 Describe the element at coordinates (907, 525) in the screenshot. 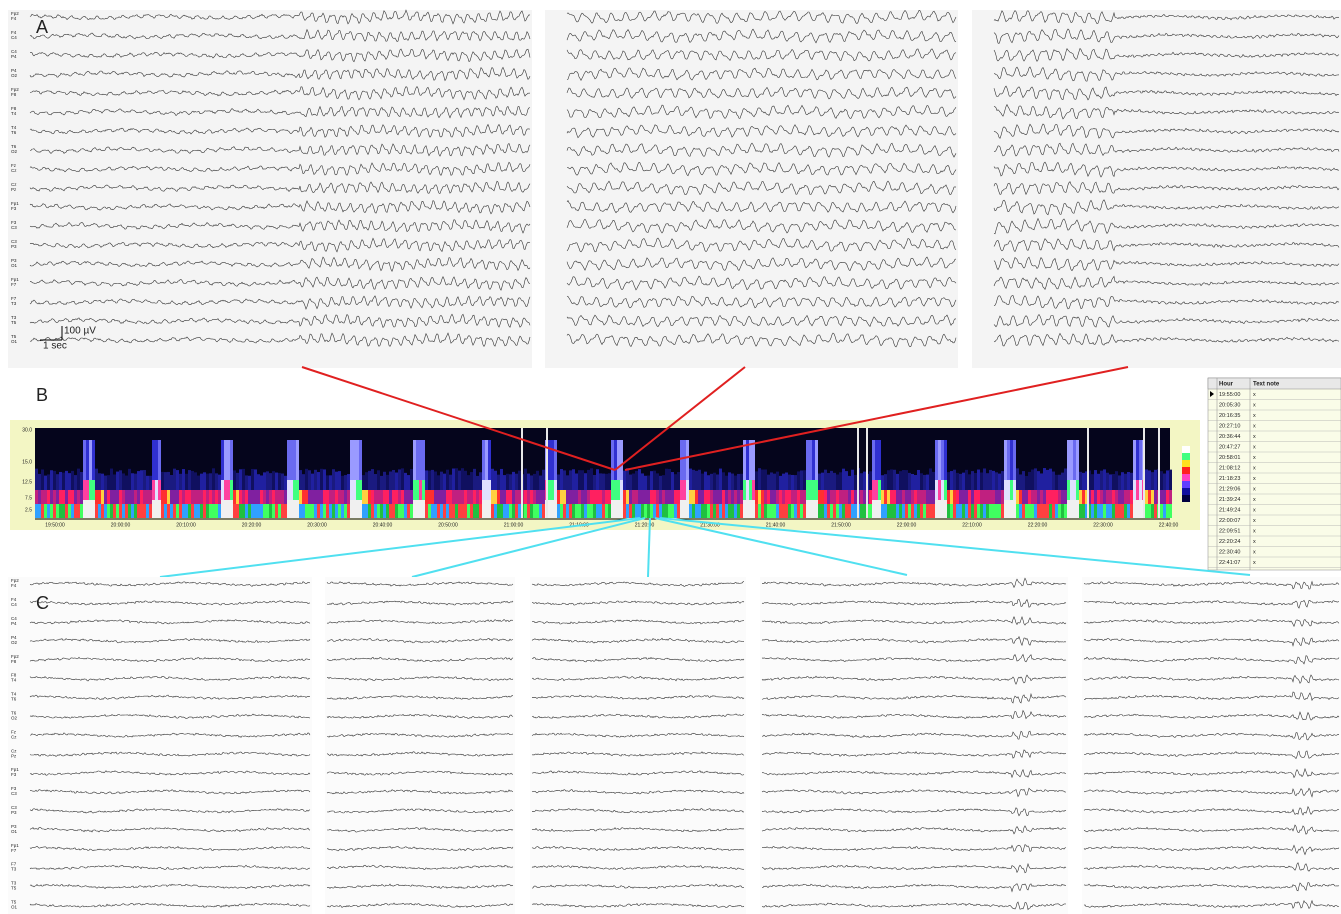

I see `x-tick-label: 22:00:00` at that location.